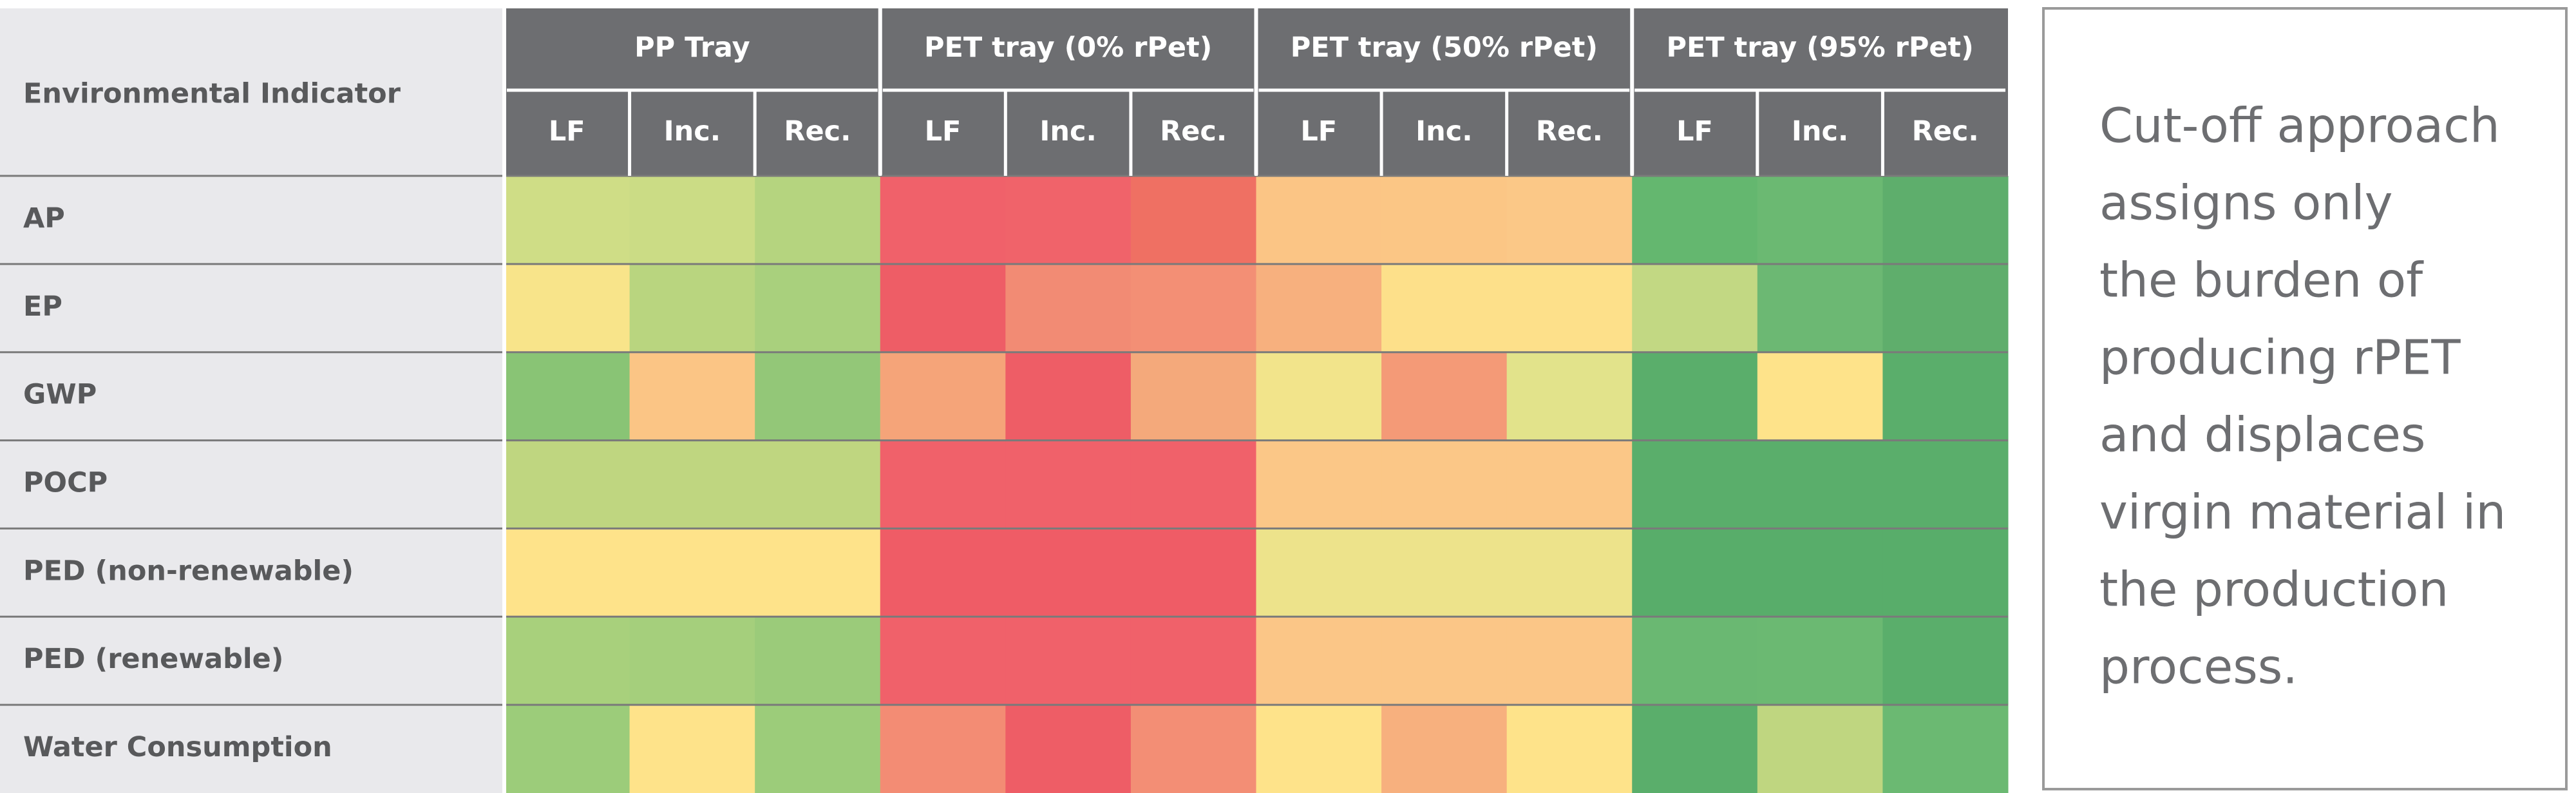  I want to click on row-label: PED (non-renewable), so click(189, 571).